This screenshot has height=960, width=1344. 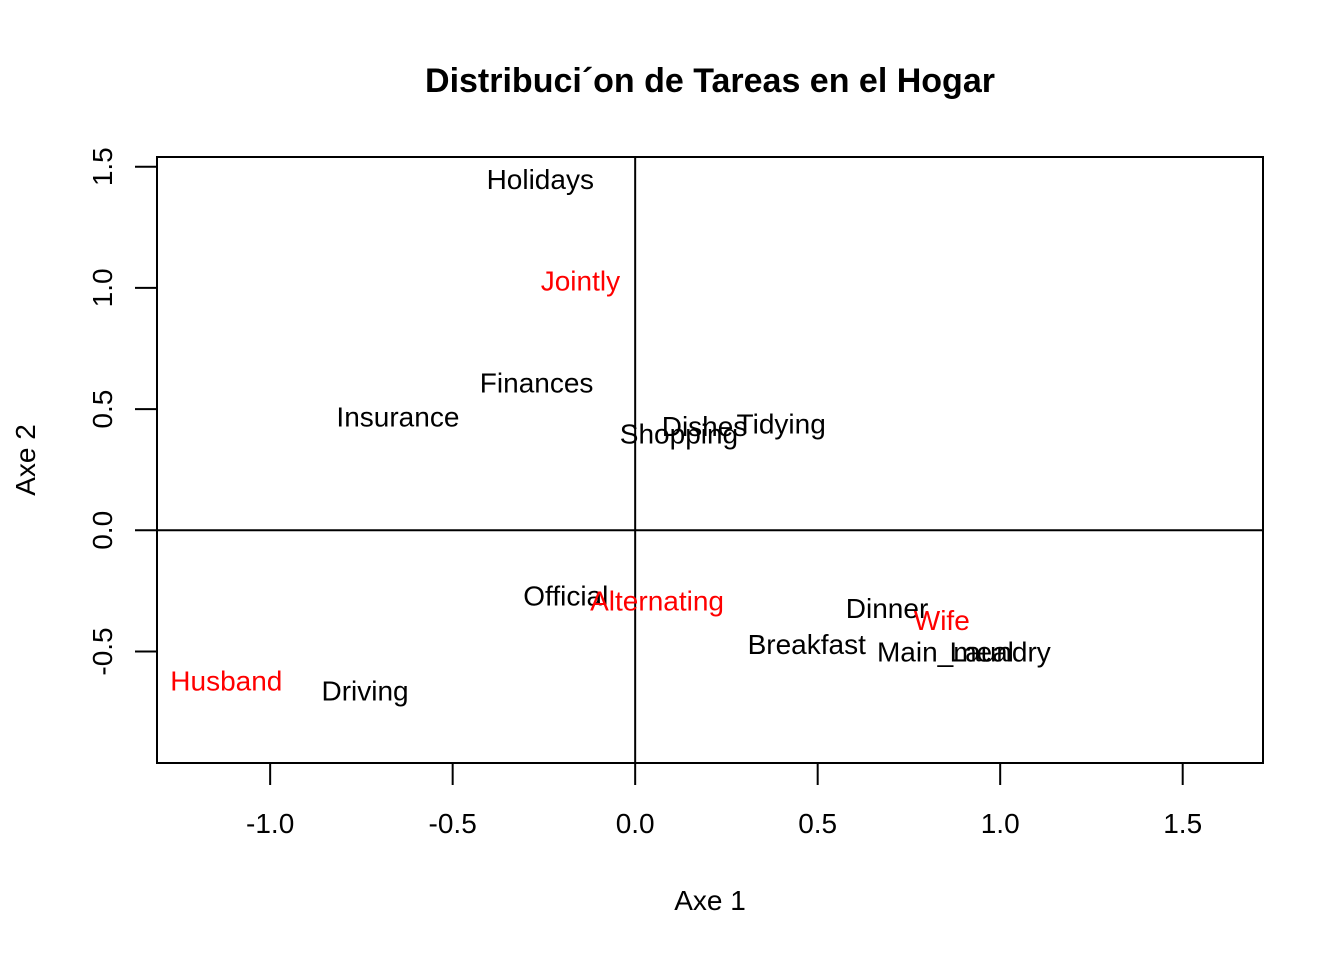 I want to click on y-axis-label: Axe 2, so click(x=25, y=460).